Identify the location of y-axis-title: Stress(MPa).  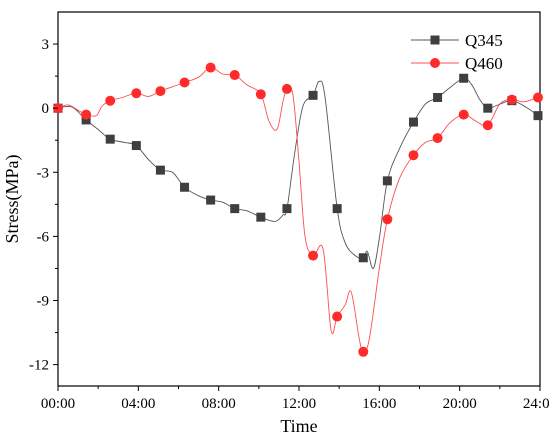
(12, 198).